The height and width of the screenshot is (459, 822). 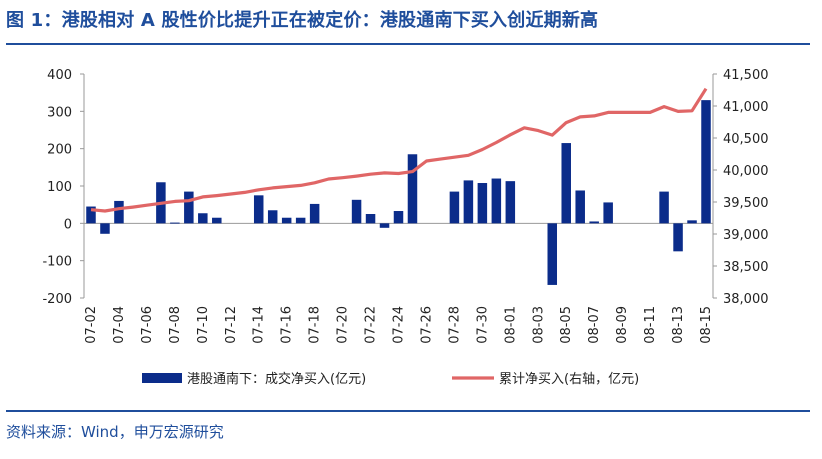 I want to click on right-tick-label: 40,500, so click(x=746, y=139).